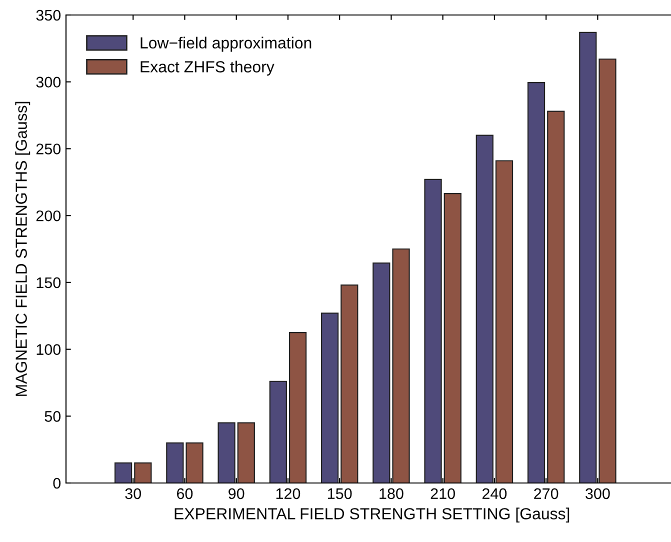 This screenshot has width=671, height=542. What do you see at coordinates (48, 282) in the screenshot?
I see `y-tick-label: 150` at bounding box center [48, 282].